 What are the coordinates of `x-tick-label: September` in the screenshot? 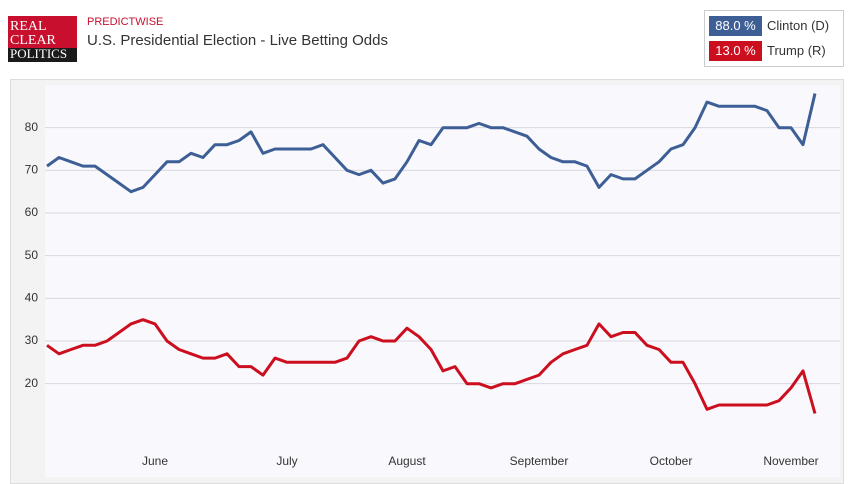 It's located at (539, 461).